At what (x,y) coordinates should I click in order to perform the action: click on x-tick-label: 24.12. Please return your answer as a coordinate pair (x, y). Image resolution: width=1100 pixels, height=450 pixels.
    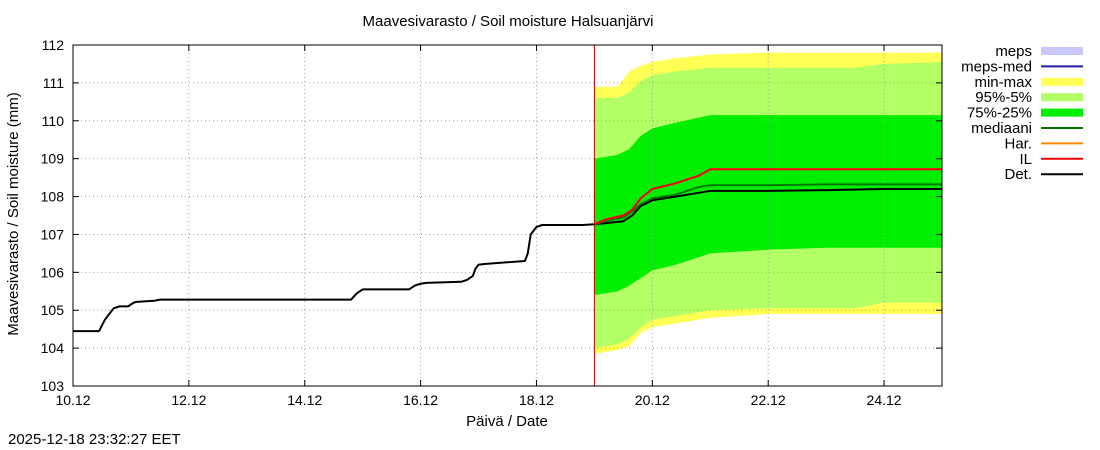
    Looking at the image, I should click on (884, 400).